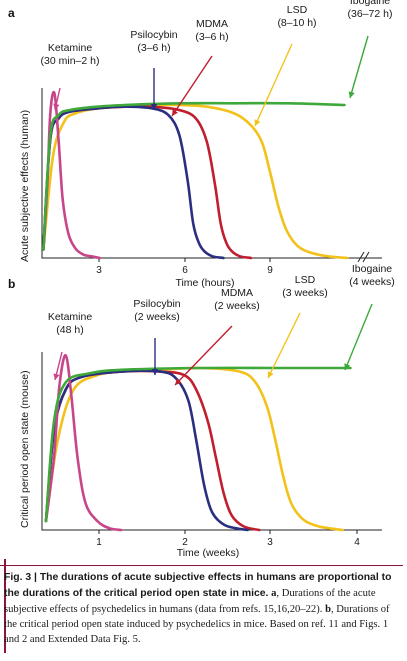  Describe the element at coordinates (25, 449) in the screenshot. I see `panel-b-ylabel: Critical period open state (mouse)` at that location.